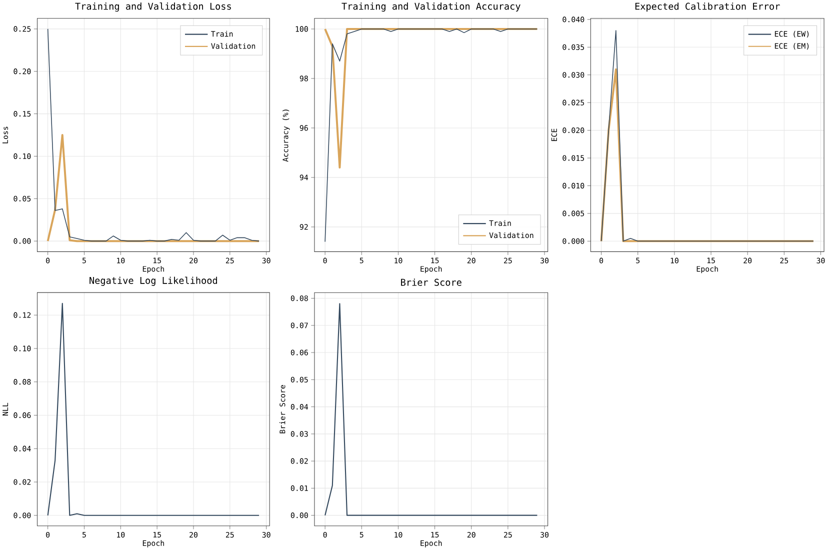 The image size is (830, 552). Describe the element at coordinates (431, 7) in the screenshot. I see `chart-title: Training and Validation Accuracy` at that location.